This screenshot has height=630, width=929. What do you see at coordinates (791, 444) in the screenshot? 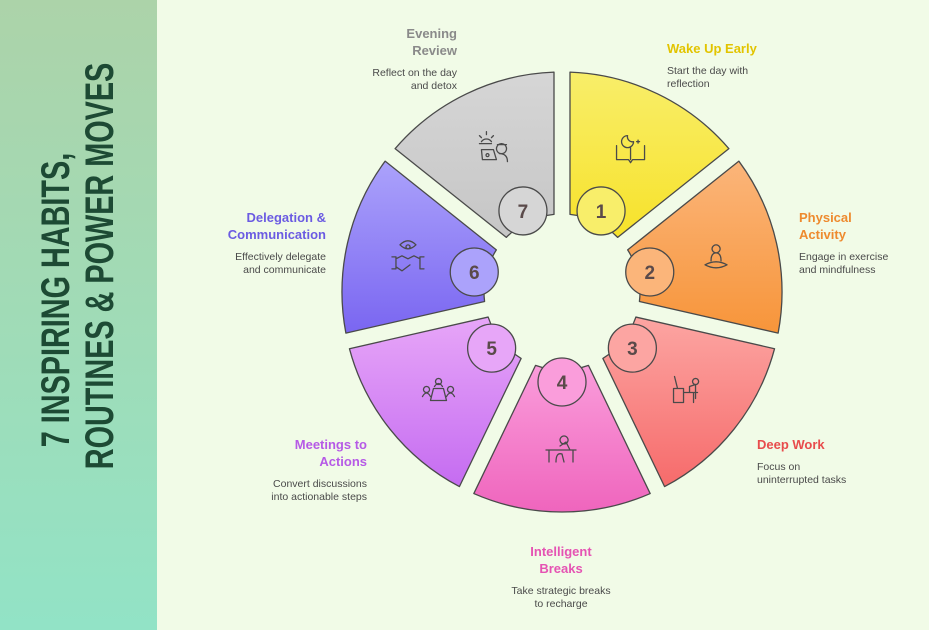
I see `step-title: Deep Work` at bounding box center [791, 444].